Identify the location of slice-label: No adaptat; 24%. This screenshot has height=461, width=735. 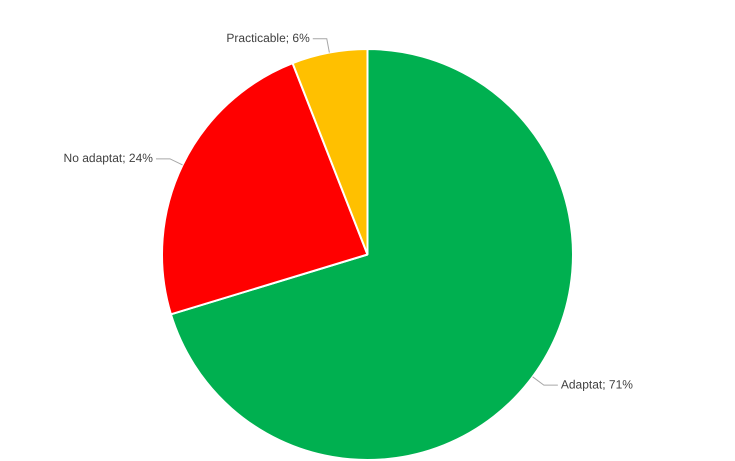
(109, 158).